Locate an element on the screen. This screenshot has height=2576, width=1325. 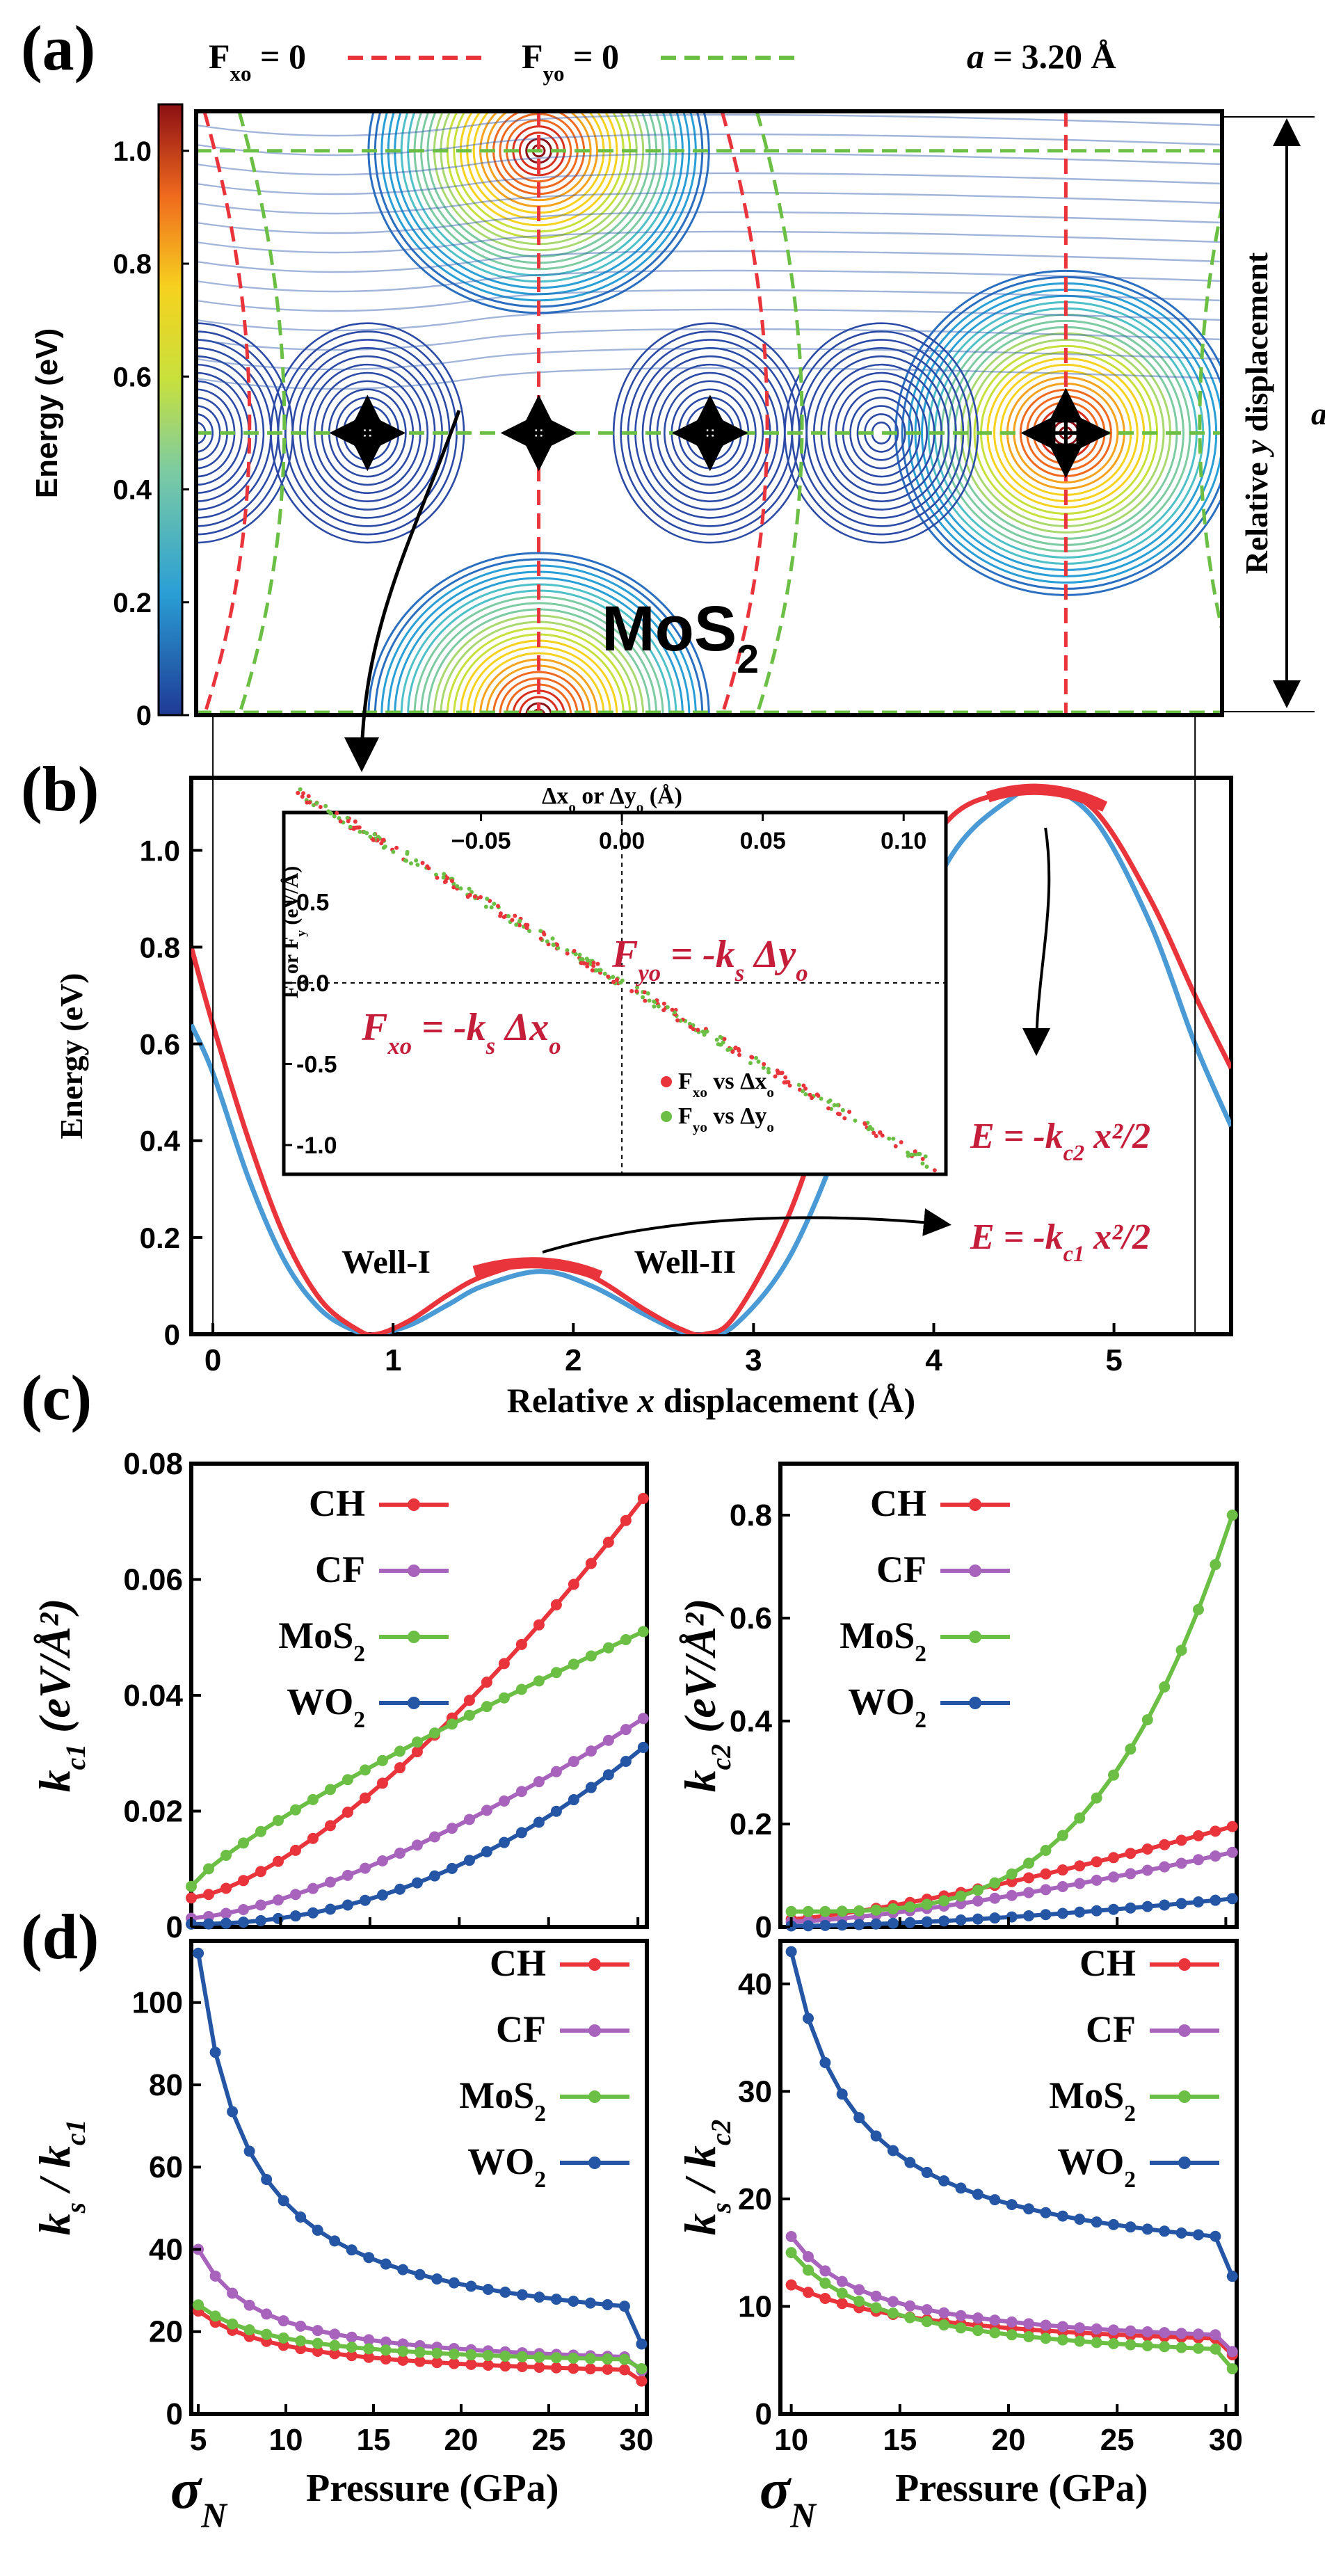
peak-highlight is located at coordinates (1047, 797).